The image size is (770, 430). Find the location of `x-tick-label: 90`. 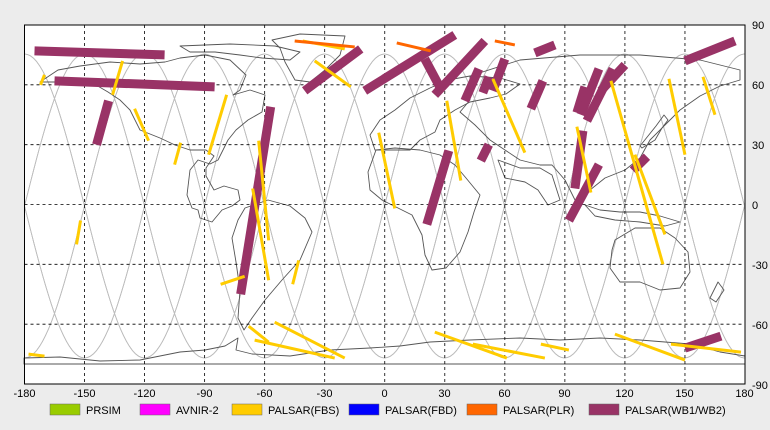

x-tick-label: 90 is located at coordinates (564, 394).